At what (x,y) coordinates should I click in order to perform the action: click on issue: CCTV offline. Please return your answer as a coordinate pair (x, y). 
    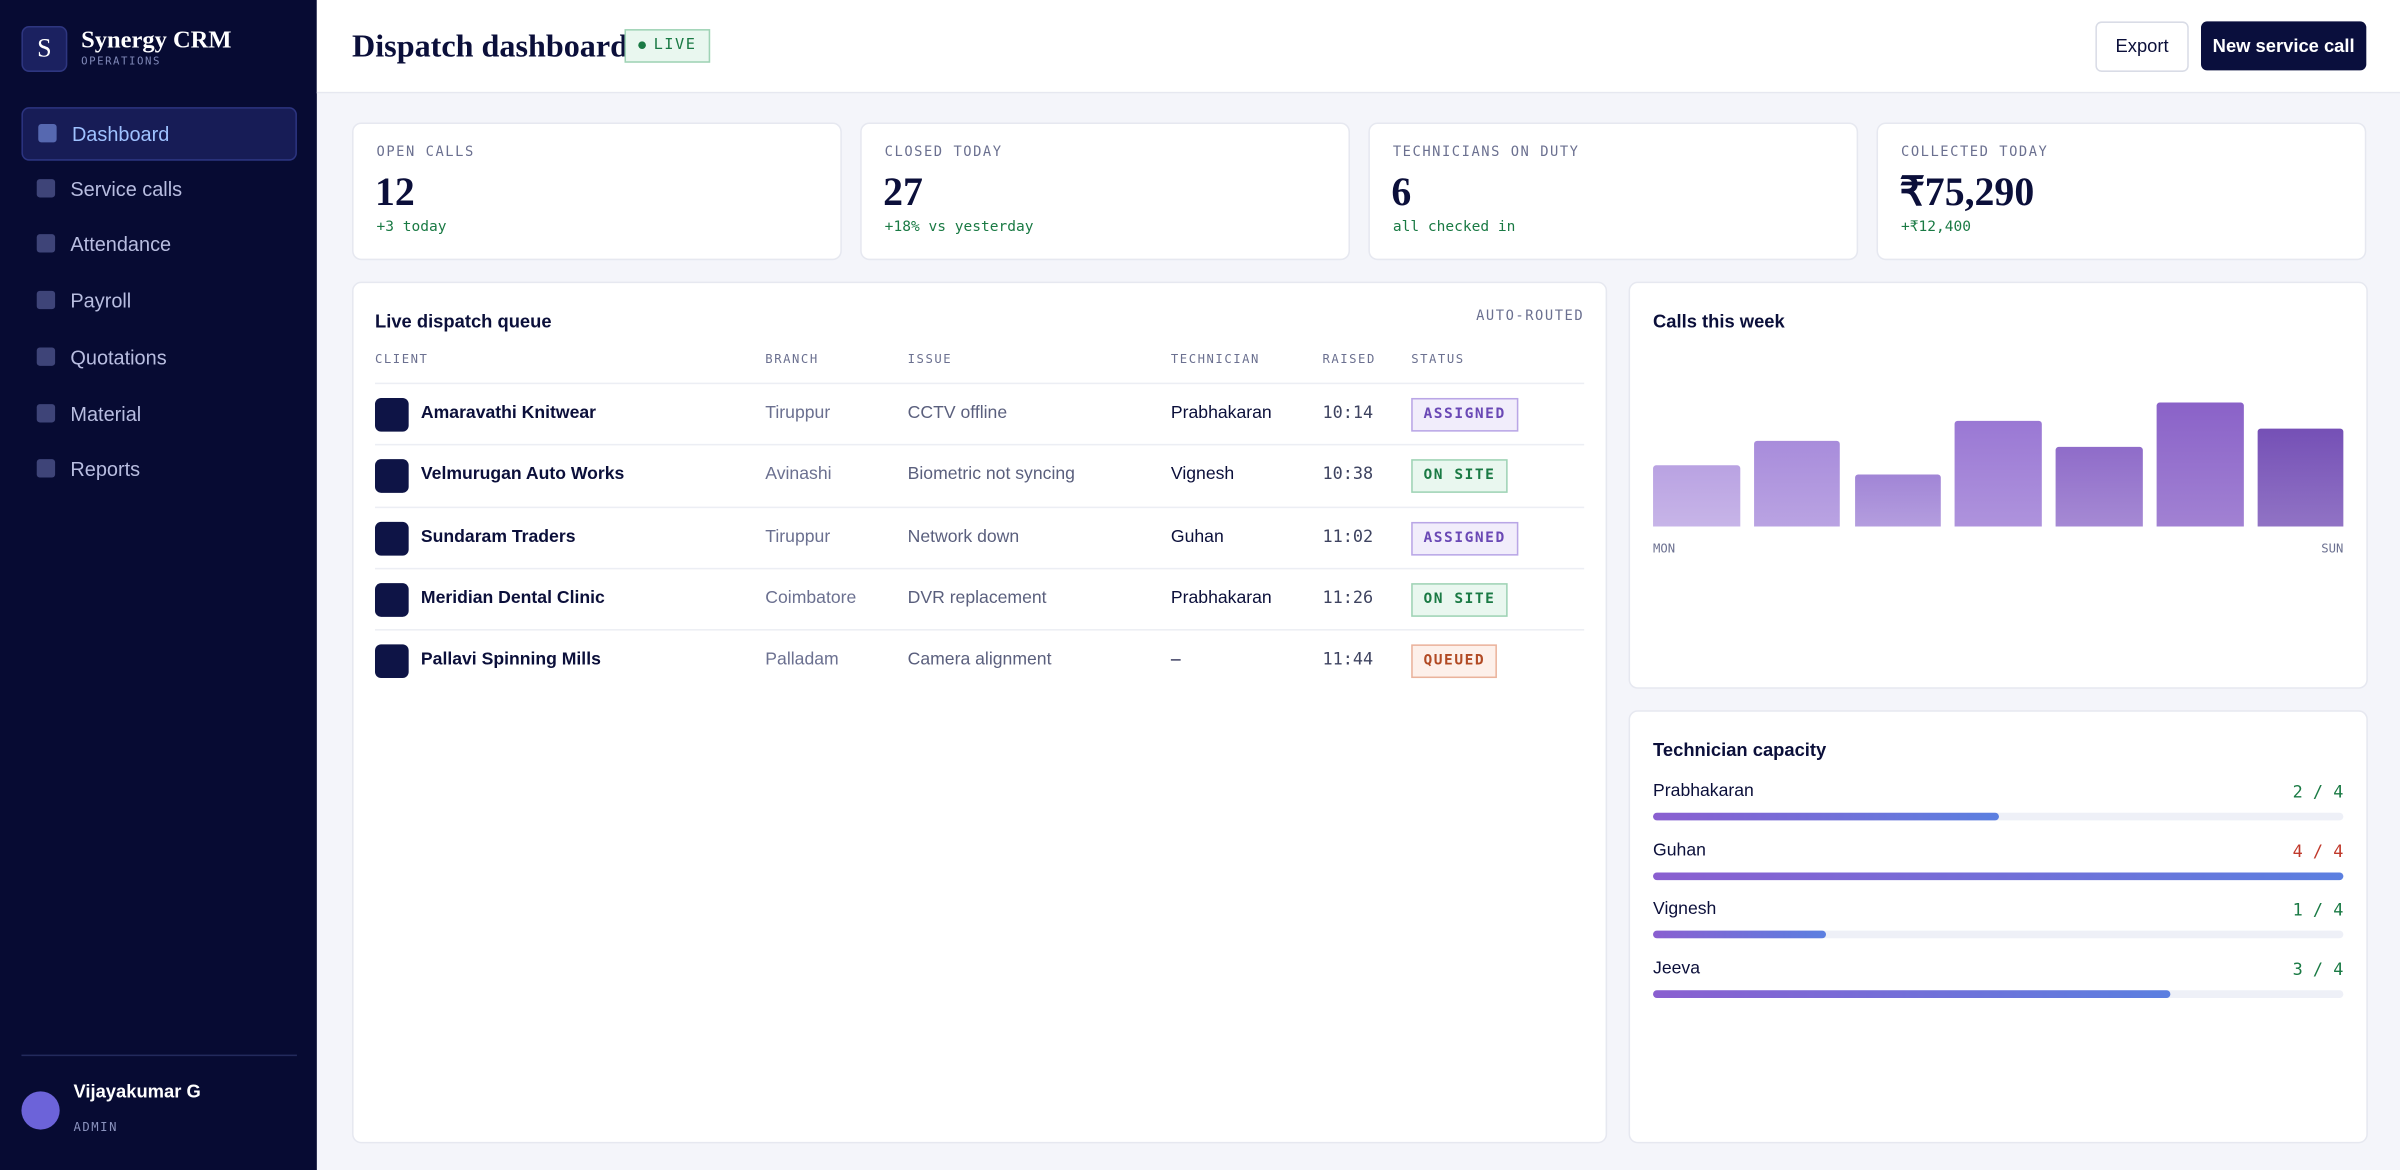
    Looking at the image, I should click on (957, 413).